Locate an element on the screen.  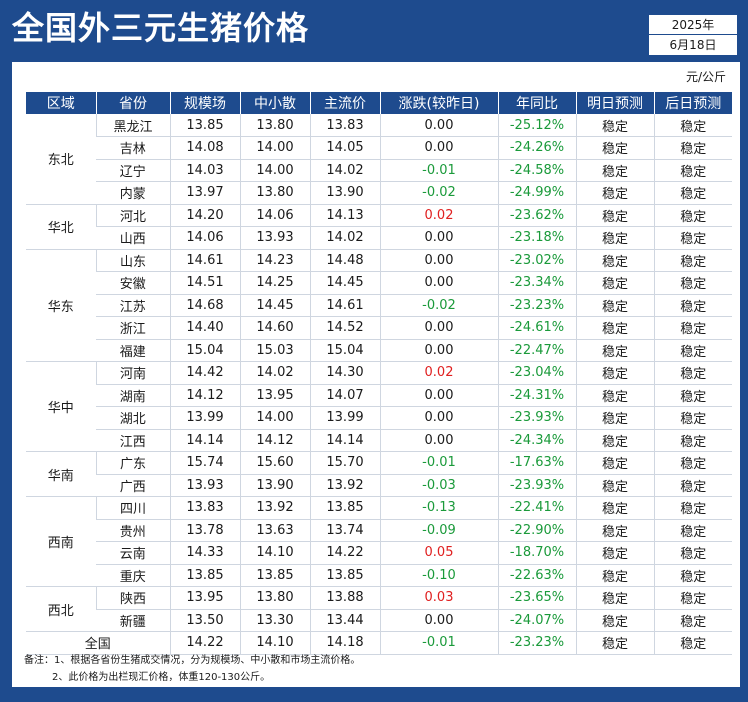
table-cell: -24.34% is located at coordinates (536, 440).